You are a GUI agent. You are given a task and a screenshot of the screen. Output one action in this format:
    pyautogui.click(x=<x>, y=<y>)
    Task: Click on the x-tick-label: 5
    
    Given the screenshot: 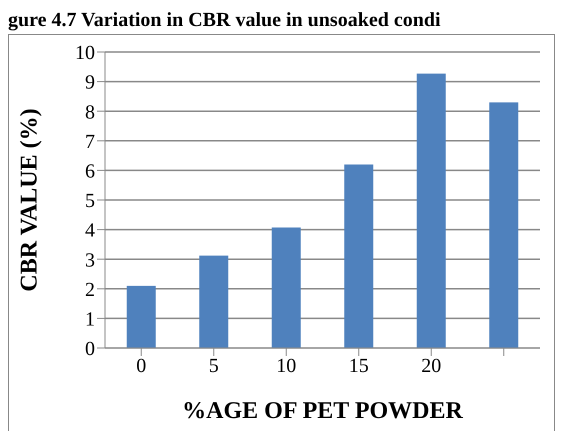 What is the action you would take?
    pyautogui.click(x=213, y=366)
    